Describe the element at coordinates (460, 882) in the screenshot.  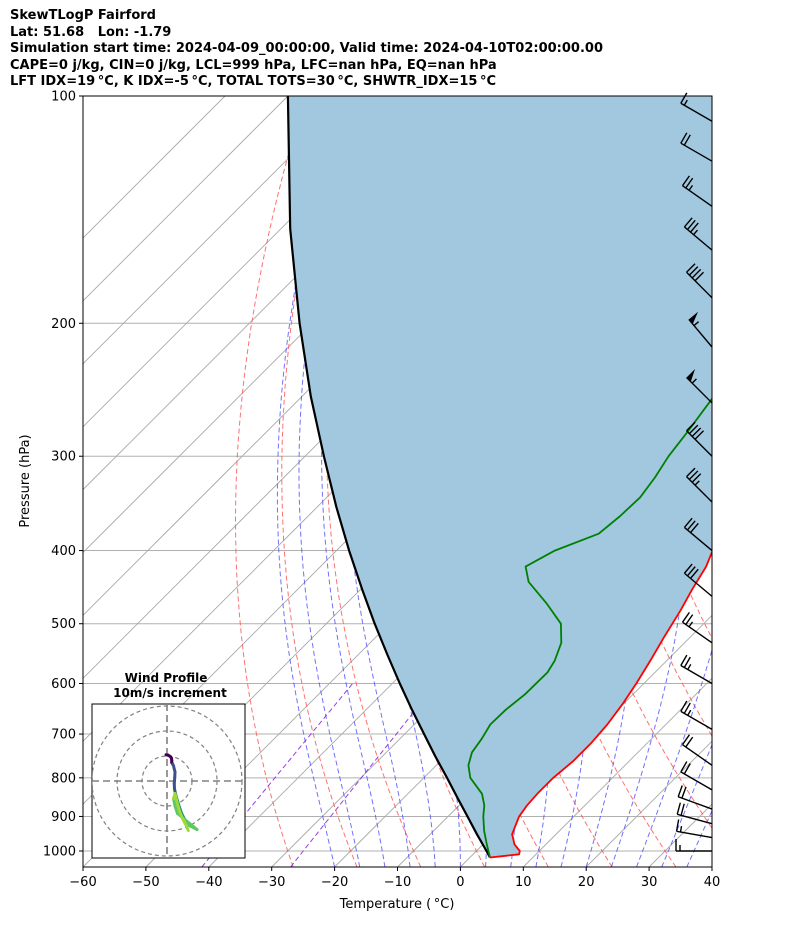
I see `x-tick-label: 0` at that location.